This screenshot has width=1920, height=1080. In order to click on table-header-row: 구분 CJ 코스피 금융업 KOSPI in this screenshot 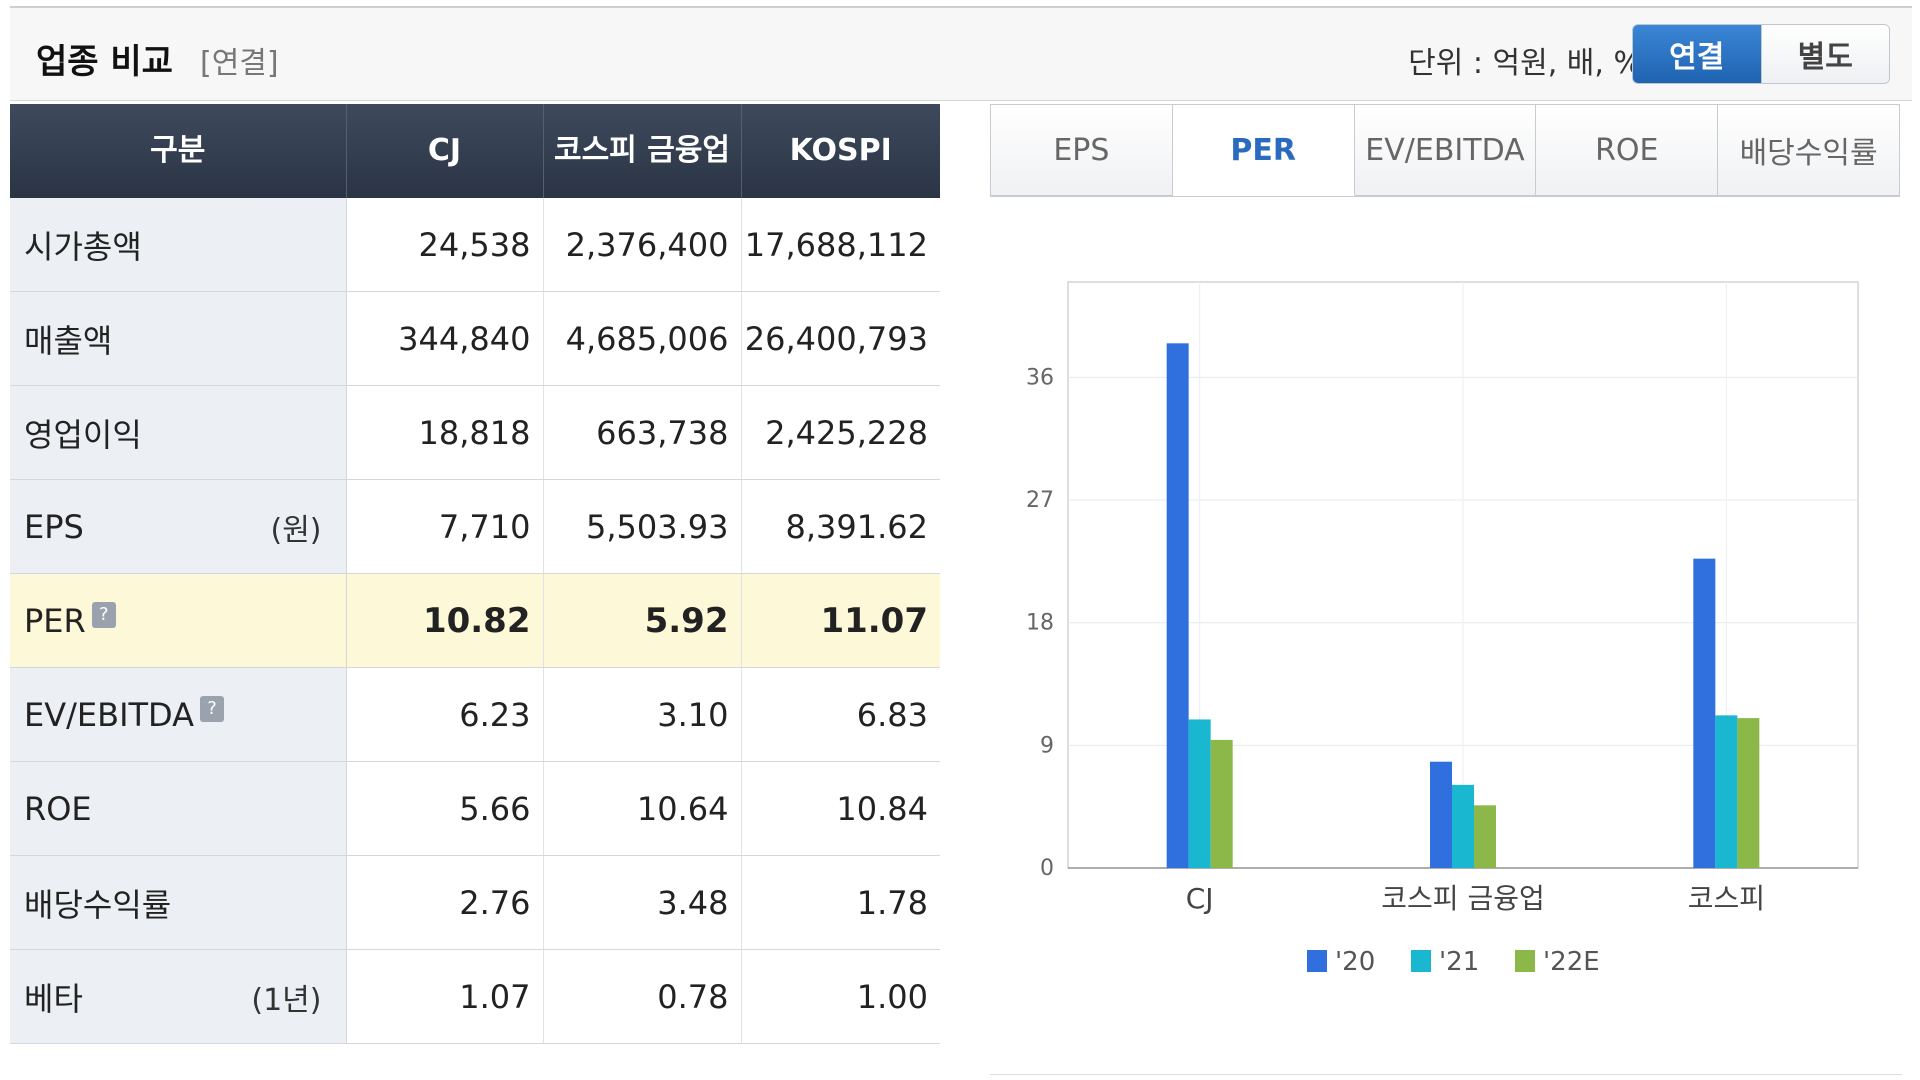, I will do `click(475, 151)`.